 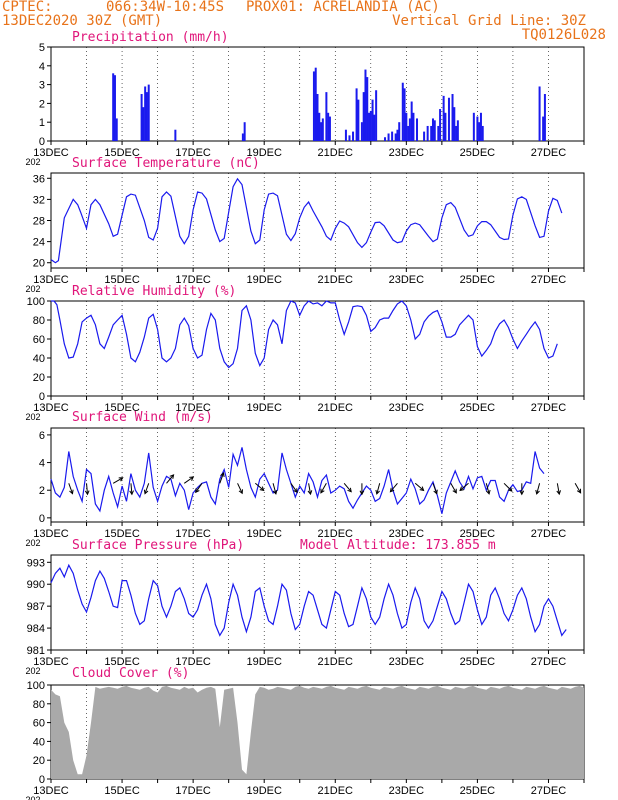 I want to click on y-tick-label: 6, so click(x=42, y=436).